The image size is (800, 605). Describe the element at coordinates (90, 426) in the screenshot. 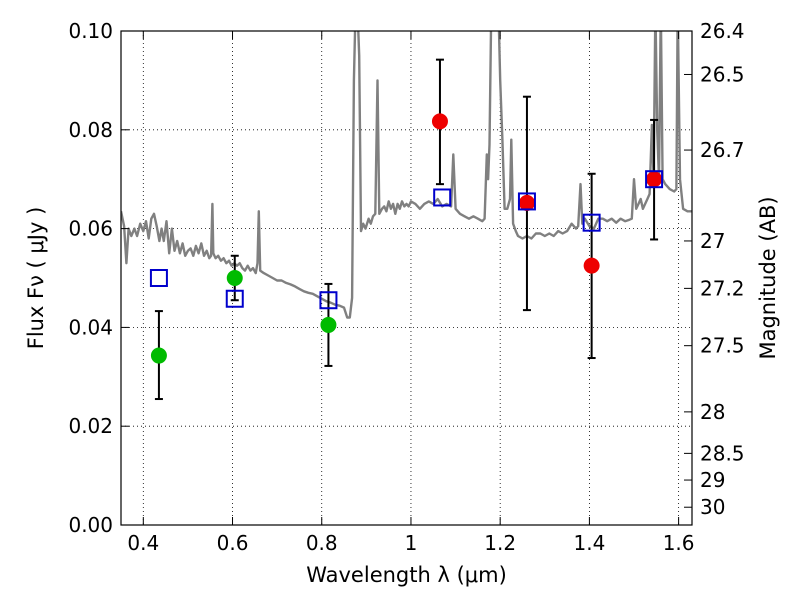

I see `y-tick-label: 0.02` at that location.